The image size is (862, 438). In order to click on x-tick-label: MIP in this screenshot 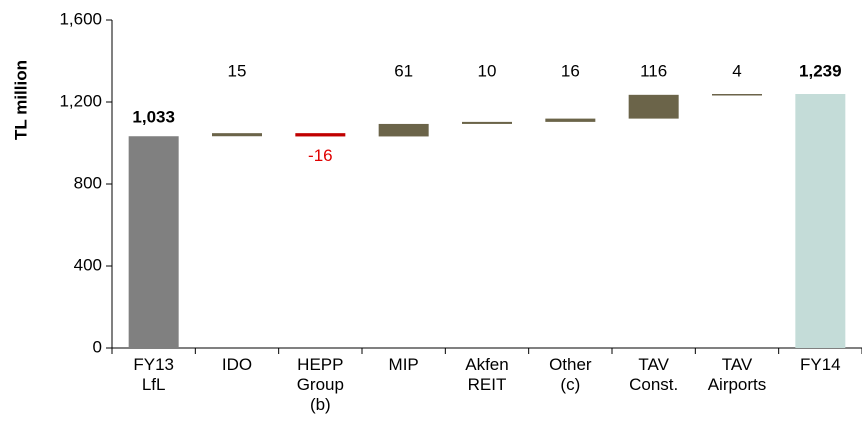, I will do `click(404, 364)`.